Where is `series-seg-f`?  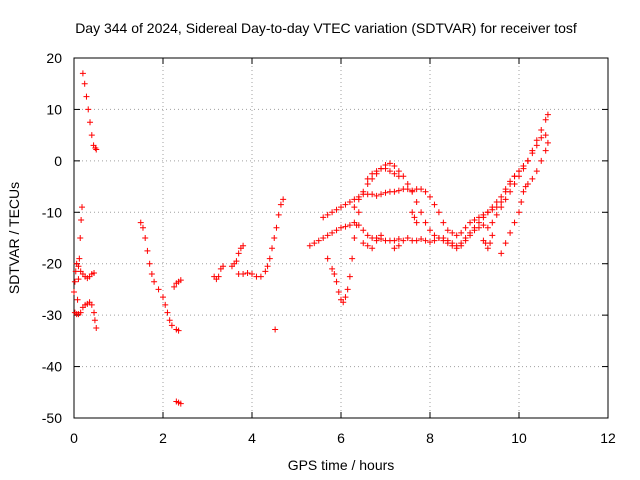
series-seg-f is located at coordinates (177, 283).